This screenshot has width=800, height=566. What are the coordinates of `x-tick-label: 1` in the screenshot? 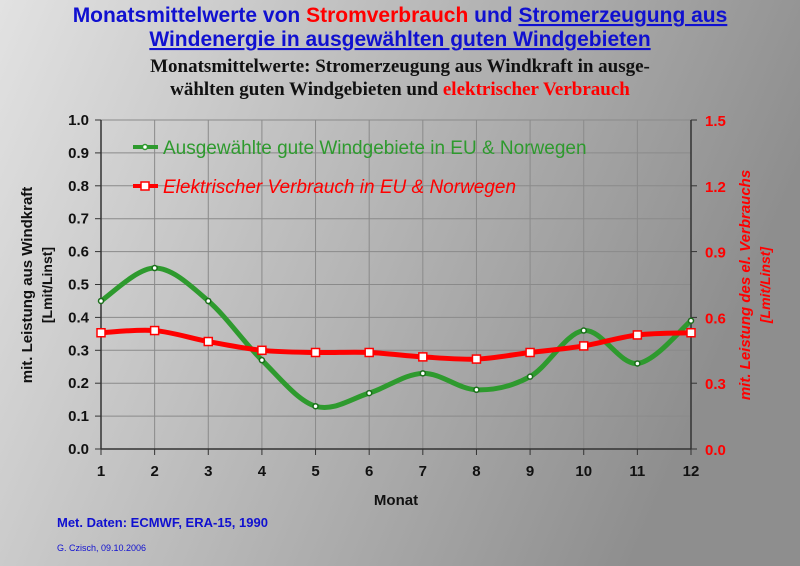 It's located at (101, 471).